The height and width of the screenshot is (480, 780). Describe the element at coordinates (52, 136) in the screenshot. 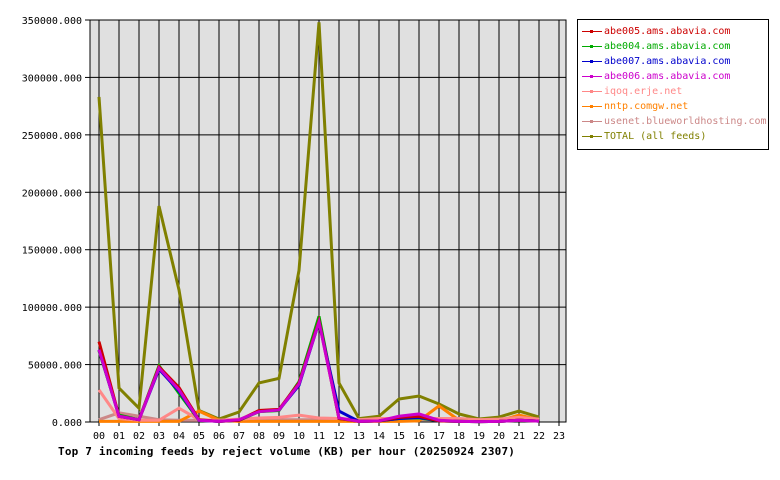

I see `y-tick-label: 250000.000` at that location.